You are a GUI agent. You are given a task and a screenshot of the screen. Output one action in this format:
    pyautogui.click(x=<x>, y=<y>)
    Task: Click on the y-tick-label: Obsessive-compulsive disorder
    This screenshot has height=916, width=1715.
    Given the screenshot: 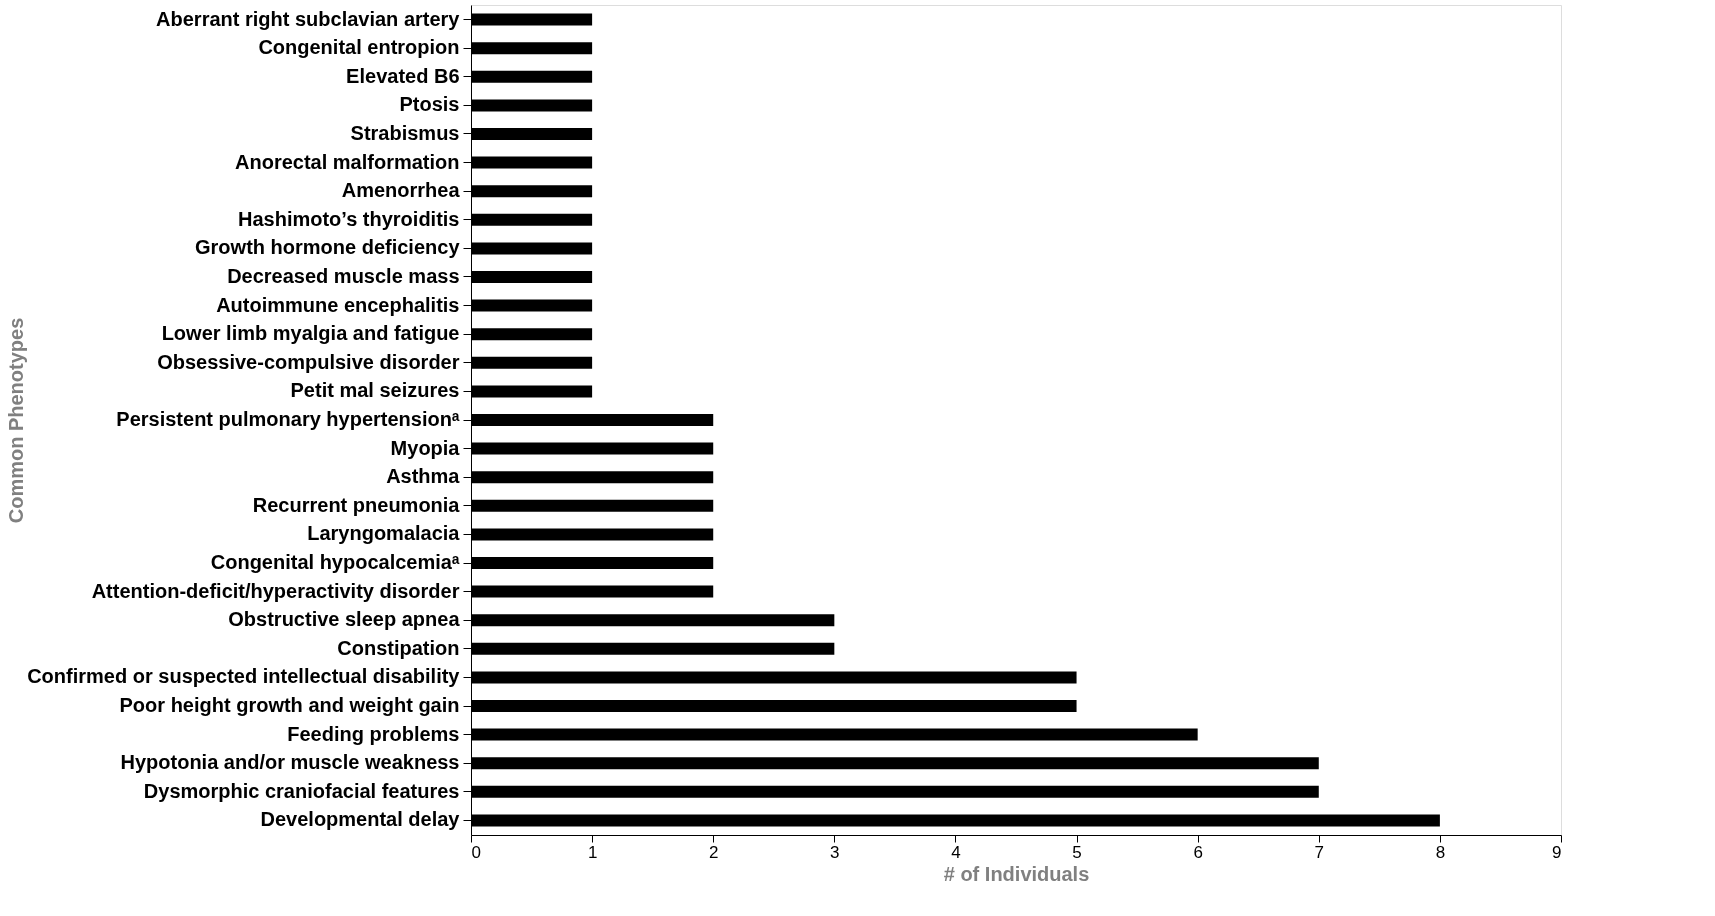 What is the action you would take?
    pyautogui.click(x=308, y=361)
    